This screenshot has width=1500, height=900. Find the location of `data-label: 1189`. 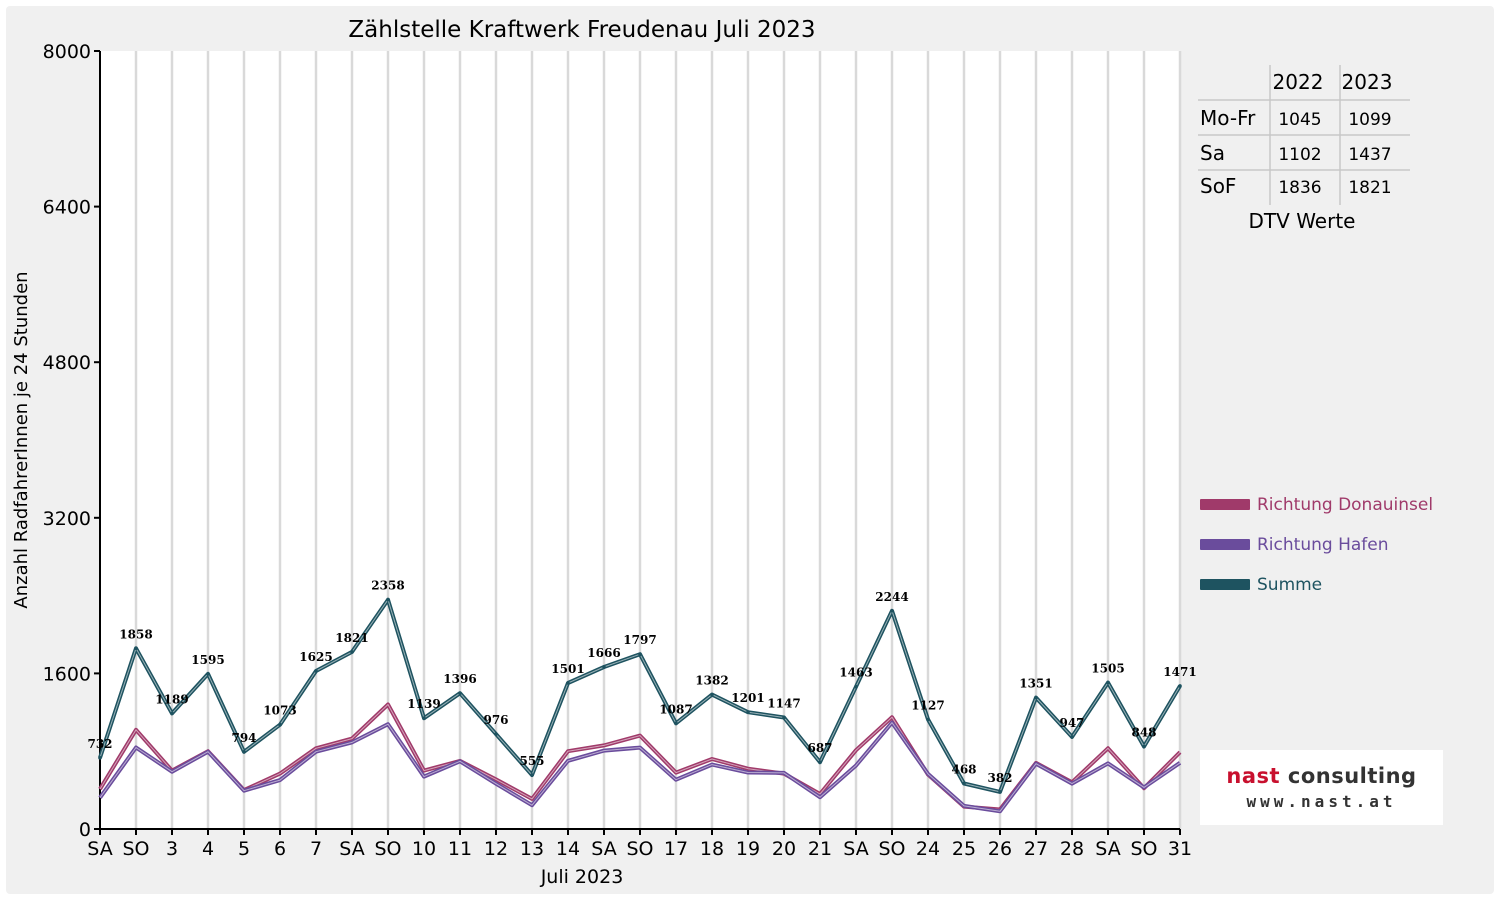

data-label: 1189 is located at coordinates (171, 699).